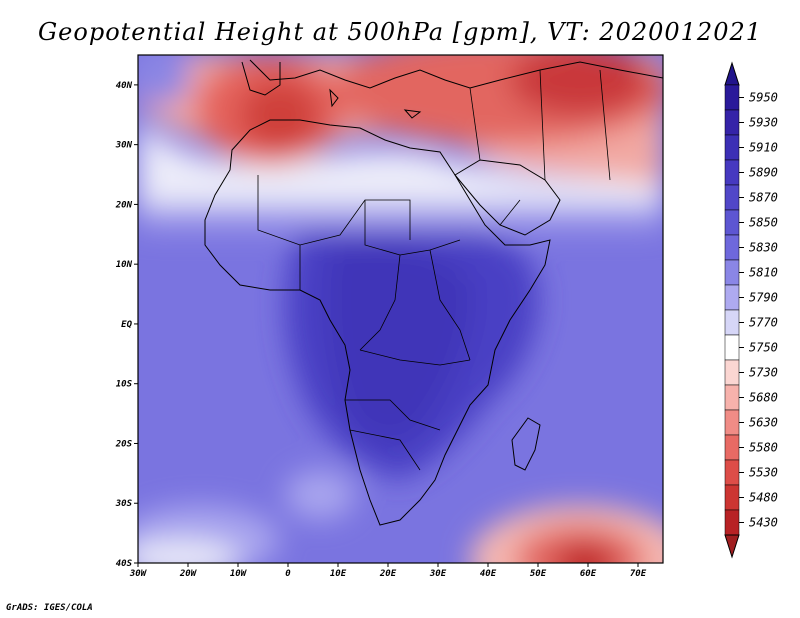 This screenshot has width=800, height=618. I want to click on lat-tick-label: EQ, so click(126, 325).